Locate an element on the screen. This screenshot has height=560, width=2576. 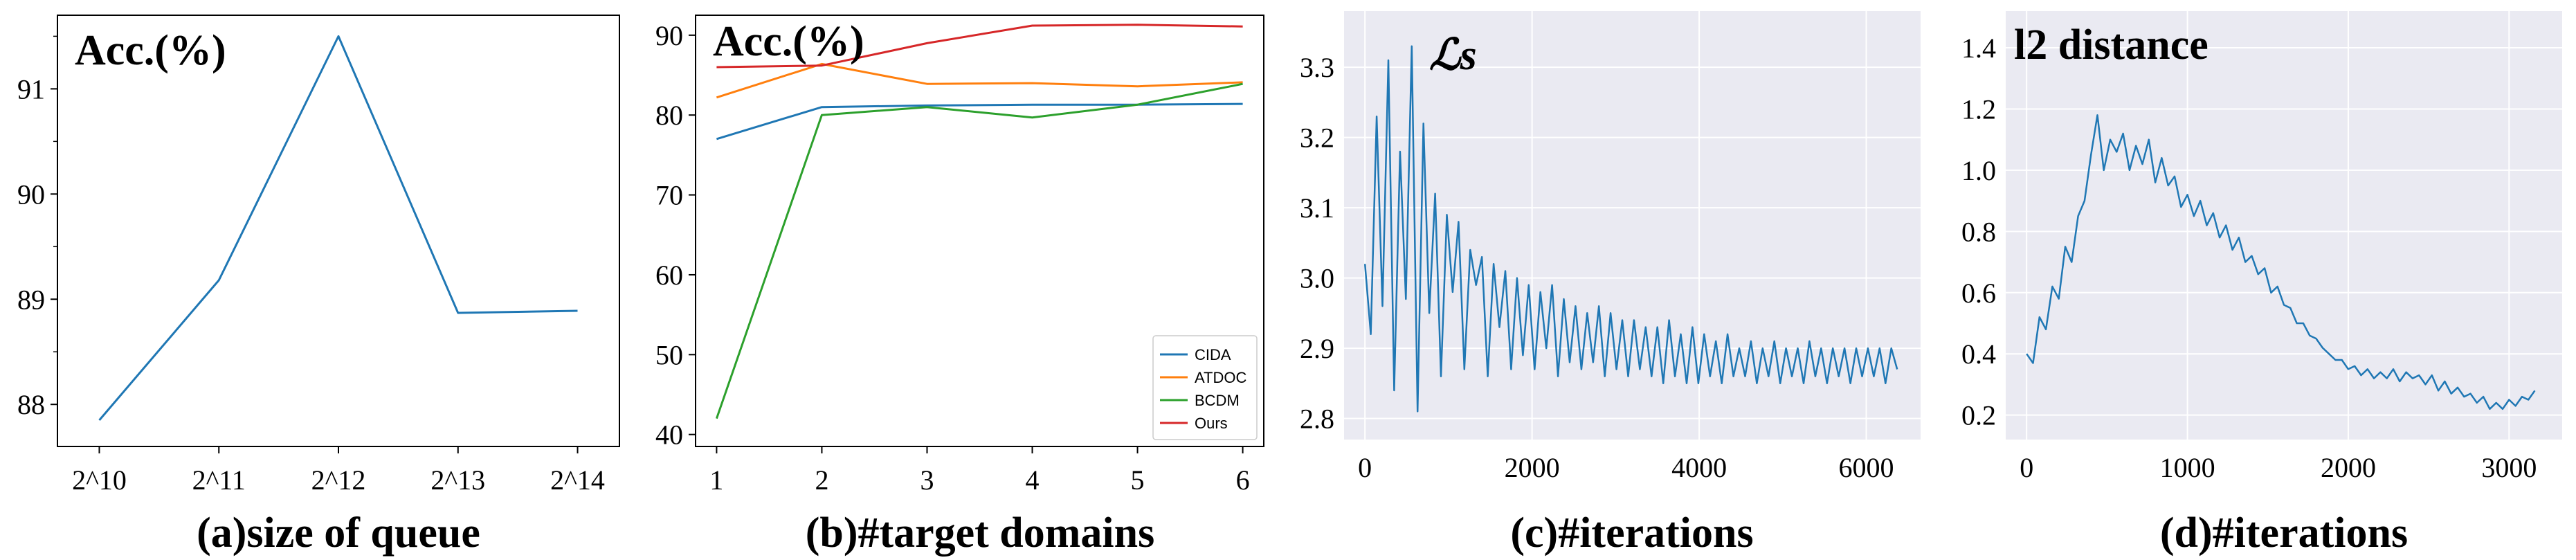
legend-entry-cida: CIDA is located at coordinates (1213, 354).